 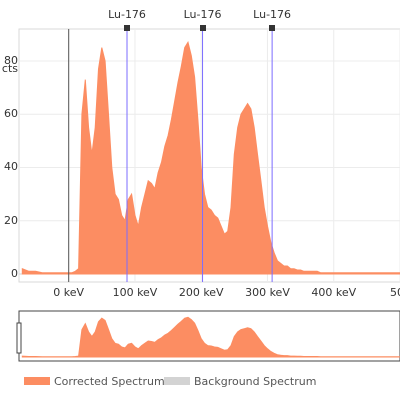 What do you see at coordinates (135, 292) in the screenshot?
I see `x-tick-100: 100 keV` at bounding box center [135, 292].